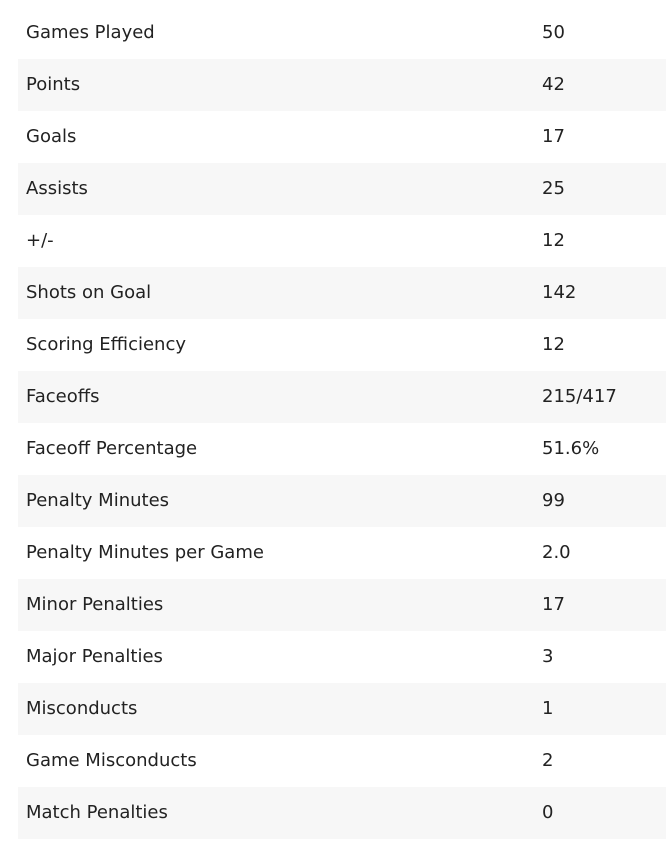 This screenshot has width=666, height=848. I want to click on stat-row-penalty-minutes-per-game: Penalty Minutes per Game 2.0, so click(342, 553).